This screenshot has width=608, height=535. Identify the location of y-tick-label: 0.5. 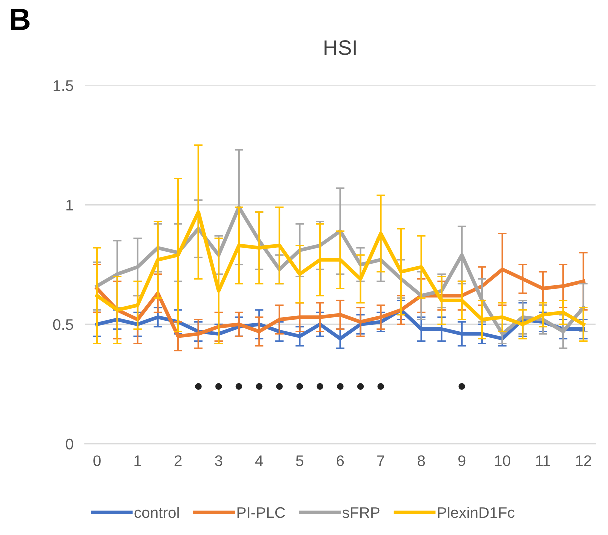
(63, 324).